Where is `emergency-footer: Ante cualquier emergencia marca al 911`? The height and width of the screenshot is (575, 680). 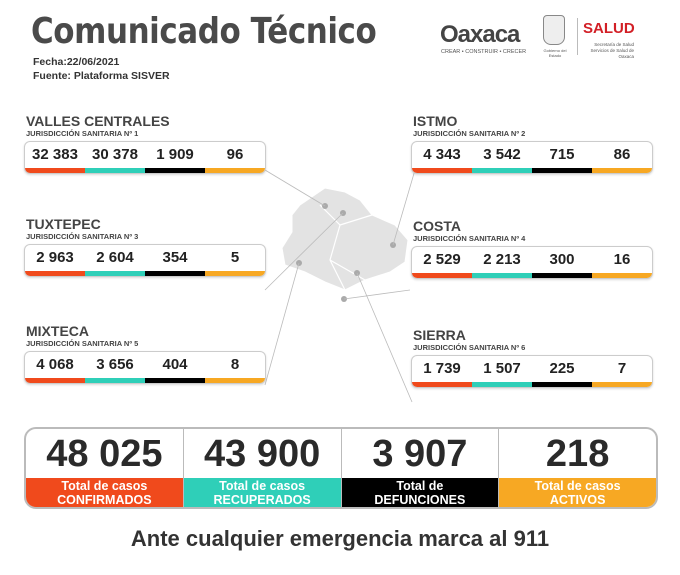
emergency-footer: Ante cualquier emergencia marca al 911 is located at coordinates (340, 538).